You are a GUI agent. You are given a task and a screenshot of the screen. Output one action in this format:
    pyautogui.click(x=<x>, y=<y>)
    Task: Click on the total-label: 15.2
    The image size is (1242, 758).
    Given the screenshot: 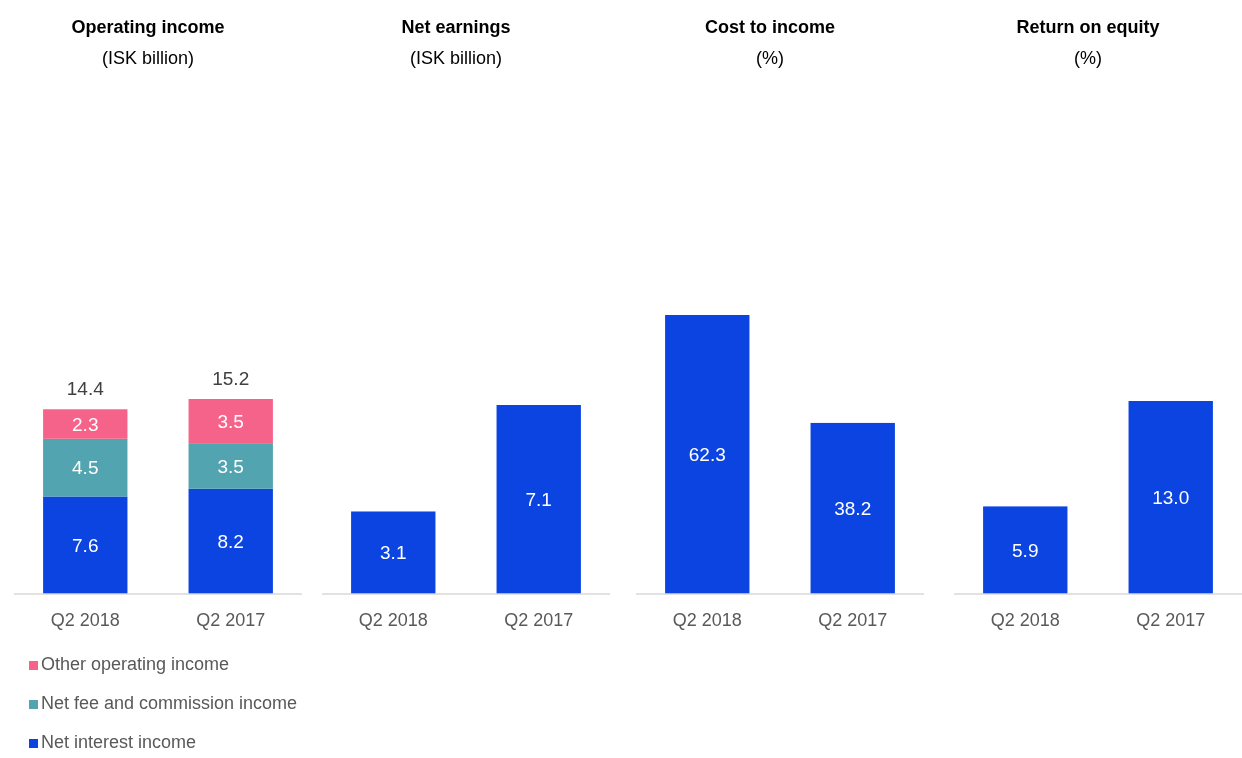 What is the action you would take?
    pyautogui.click(x=231, y=378)
    